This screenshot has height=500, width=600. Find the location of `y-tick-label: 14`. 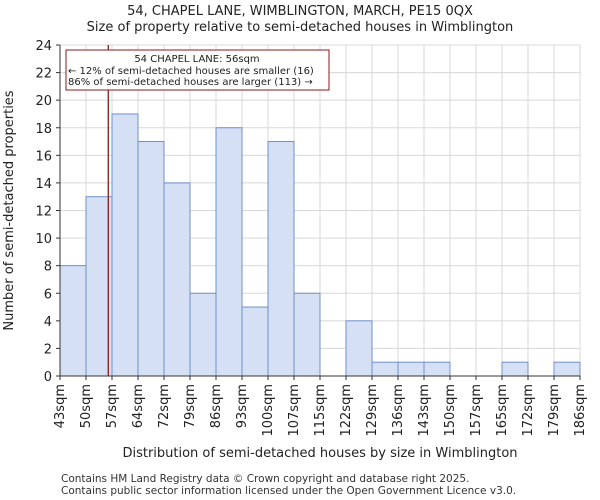

y-tick-label: 14 is located at coordinates (43, 184).